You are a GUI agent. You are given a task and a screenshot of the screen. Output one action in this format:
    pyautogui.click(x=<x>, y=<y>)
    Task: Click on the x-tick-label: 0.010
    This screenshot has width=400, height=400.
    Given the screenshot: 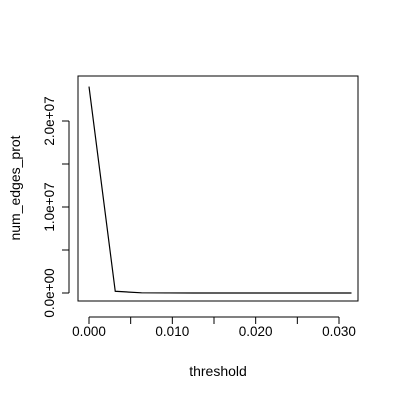 What is the action you would take?
    pyautogui.click(x=172, y=331)
    